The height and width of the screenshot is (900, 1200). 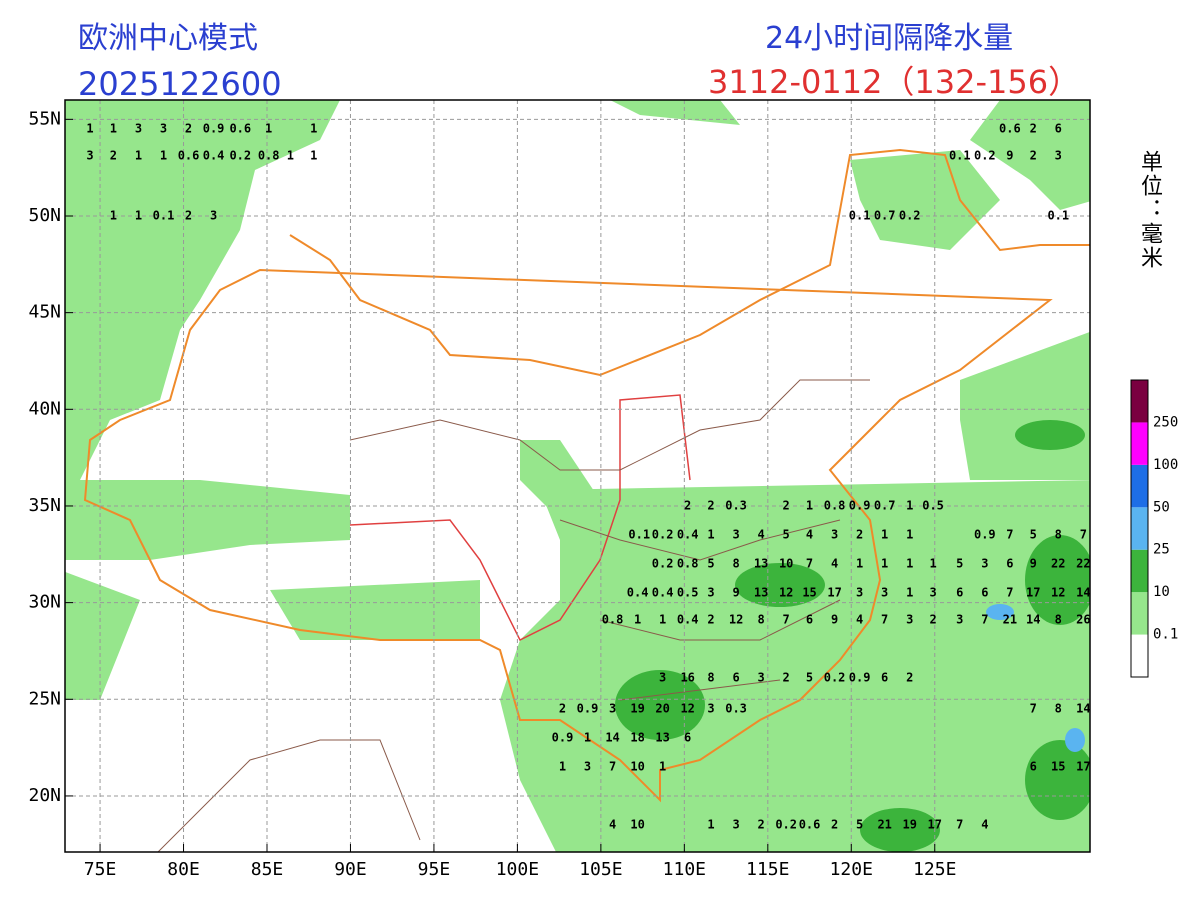 I want to click on unit-label: 单位：毫米, so click(x=1149, y=210).